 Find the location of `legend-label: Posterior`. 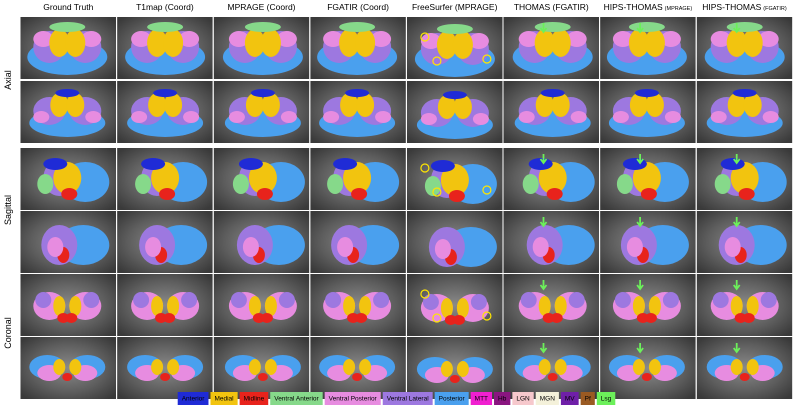

legend-label: Posterior is located at coordinates (452, 399).